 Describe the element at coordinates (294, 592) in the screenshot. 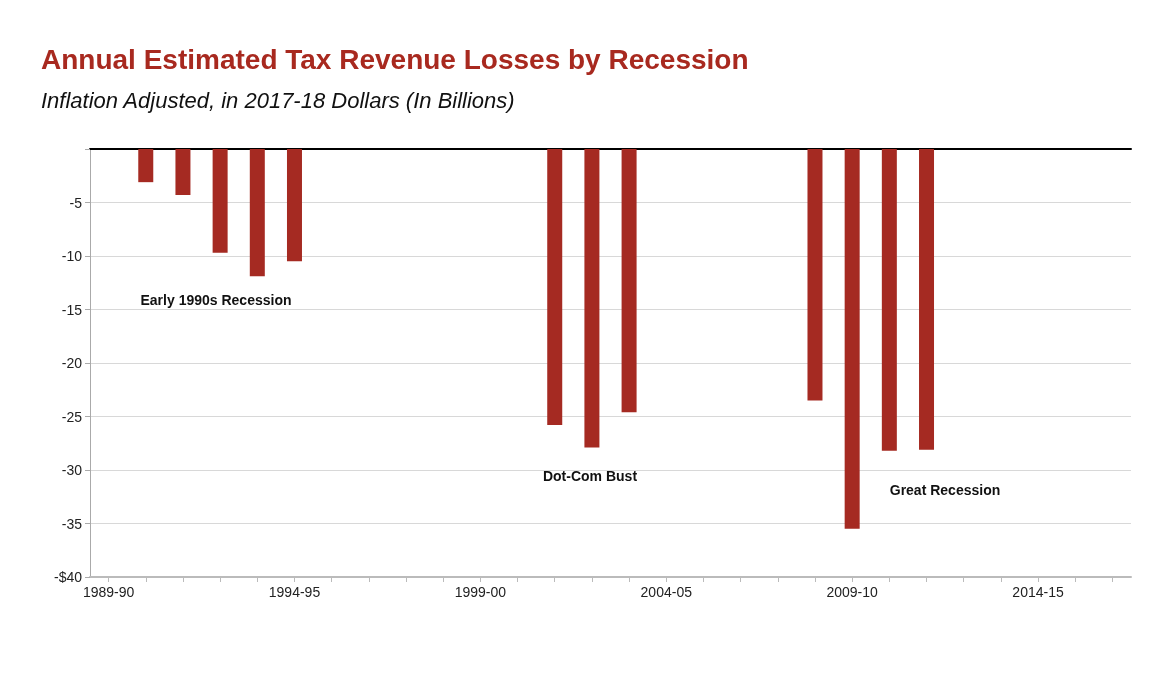

I see `x-tick-label: 1994-95` at that location.